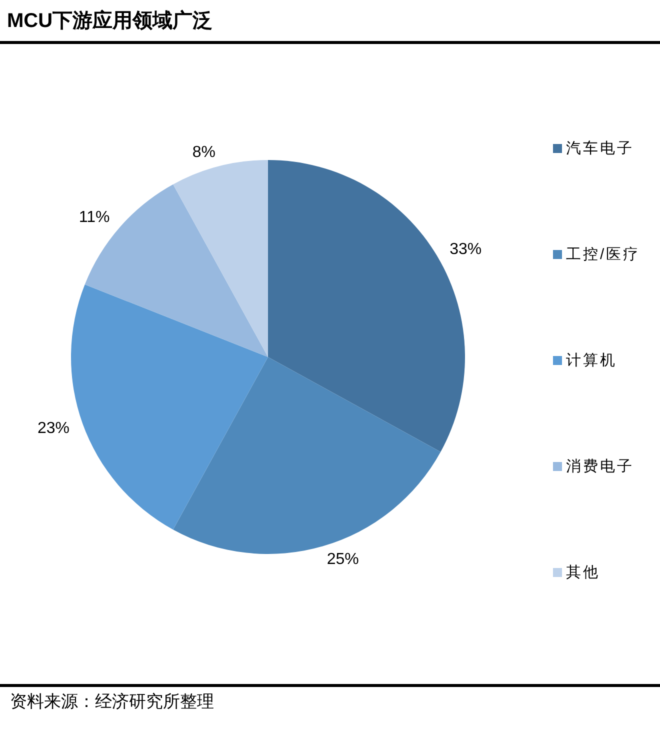 Image resolution: width=660 pixels, height=729 pixels. What do you see at coordinates (112, 702) in the screenshot?
I see `text: 资料来源：经济研究所整理` at bounding box center [112, 702].